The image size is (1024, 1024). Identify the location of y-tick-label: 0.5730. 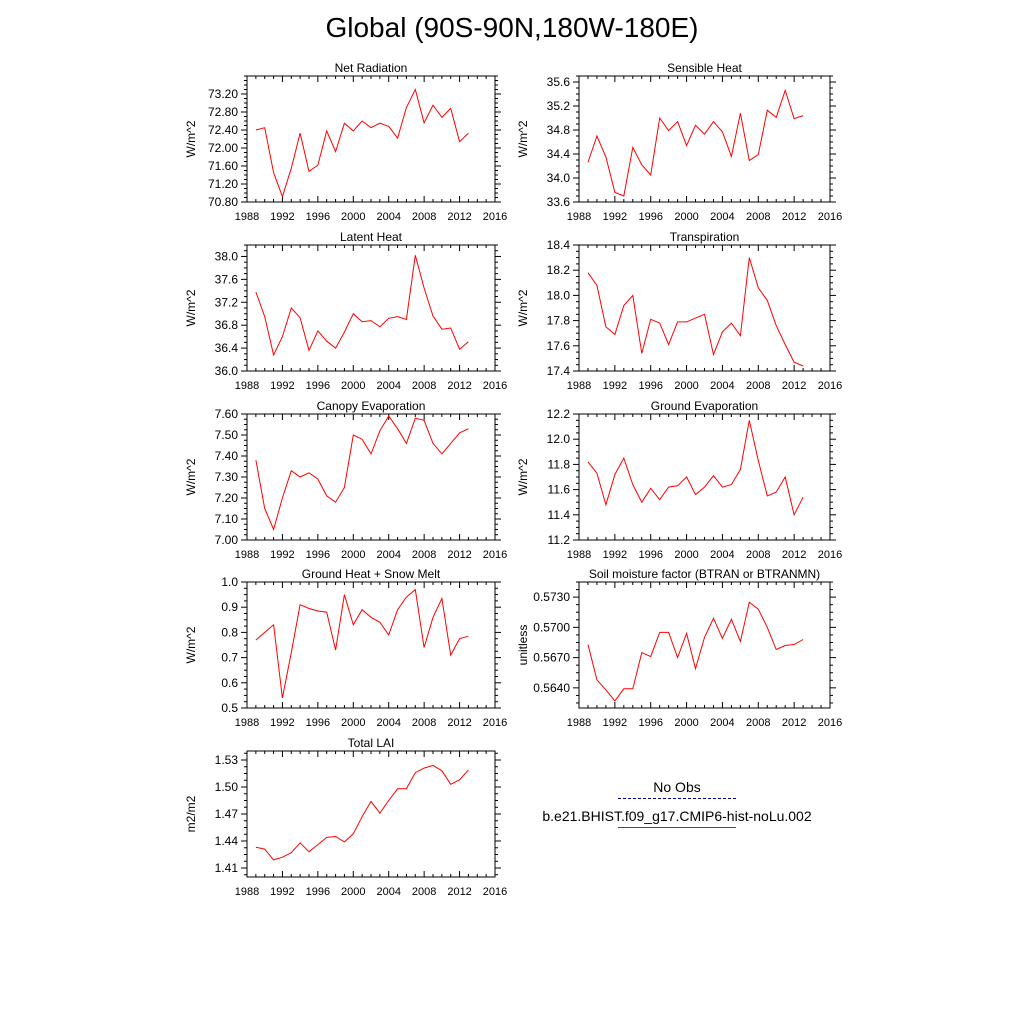
(551, 597).